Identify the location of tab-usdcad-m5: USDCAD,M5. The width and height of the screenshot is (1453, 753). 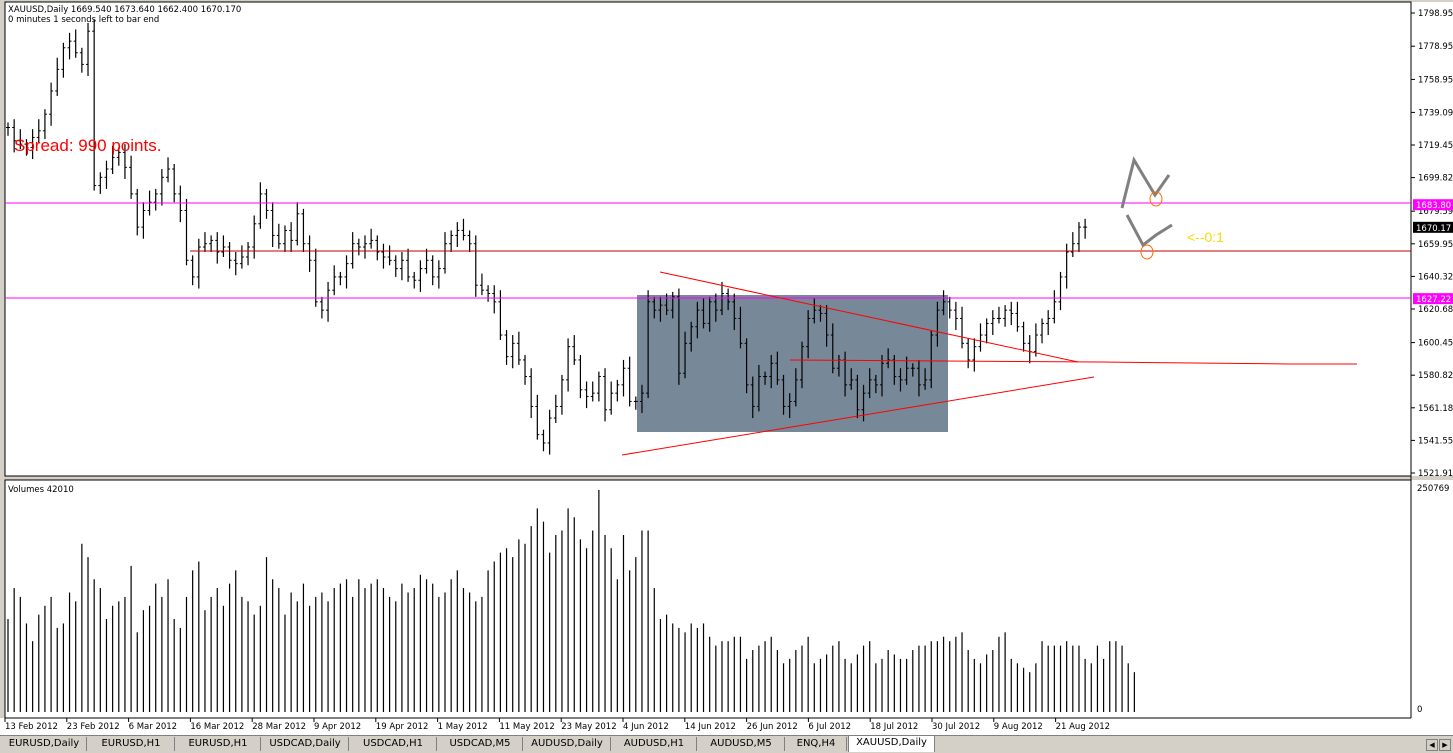
(480, 744).